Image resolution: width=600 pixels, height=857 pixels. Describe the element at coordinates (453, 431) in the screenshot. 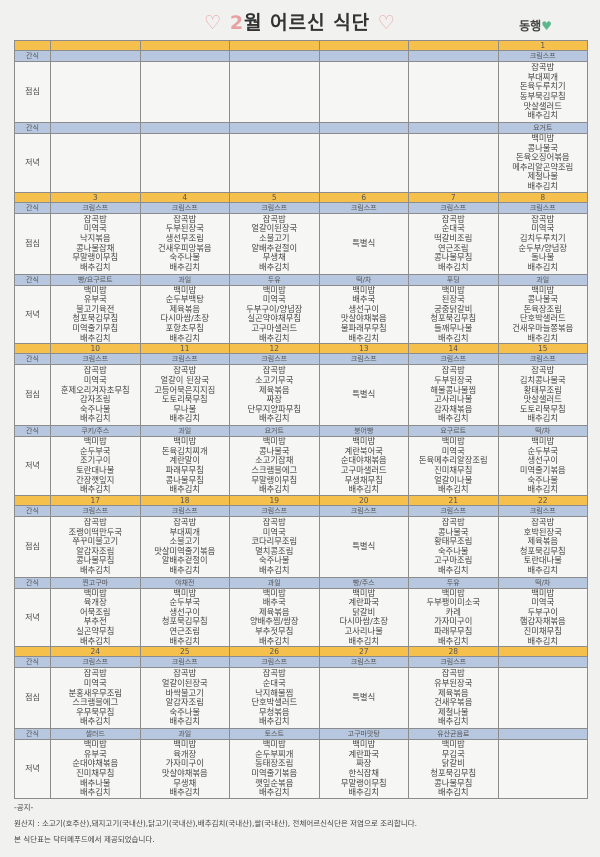

I see `snack-cell: 요구르트` at that location.